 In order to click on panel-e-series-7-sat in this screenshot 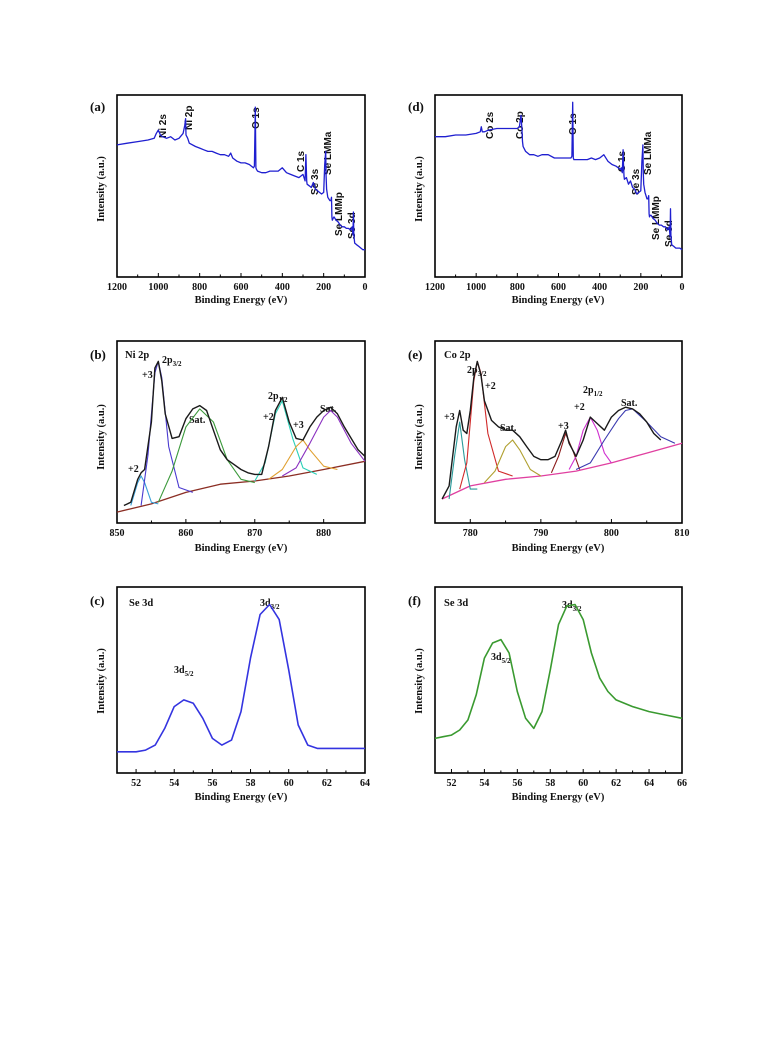, I will do `click(625, 439)`.